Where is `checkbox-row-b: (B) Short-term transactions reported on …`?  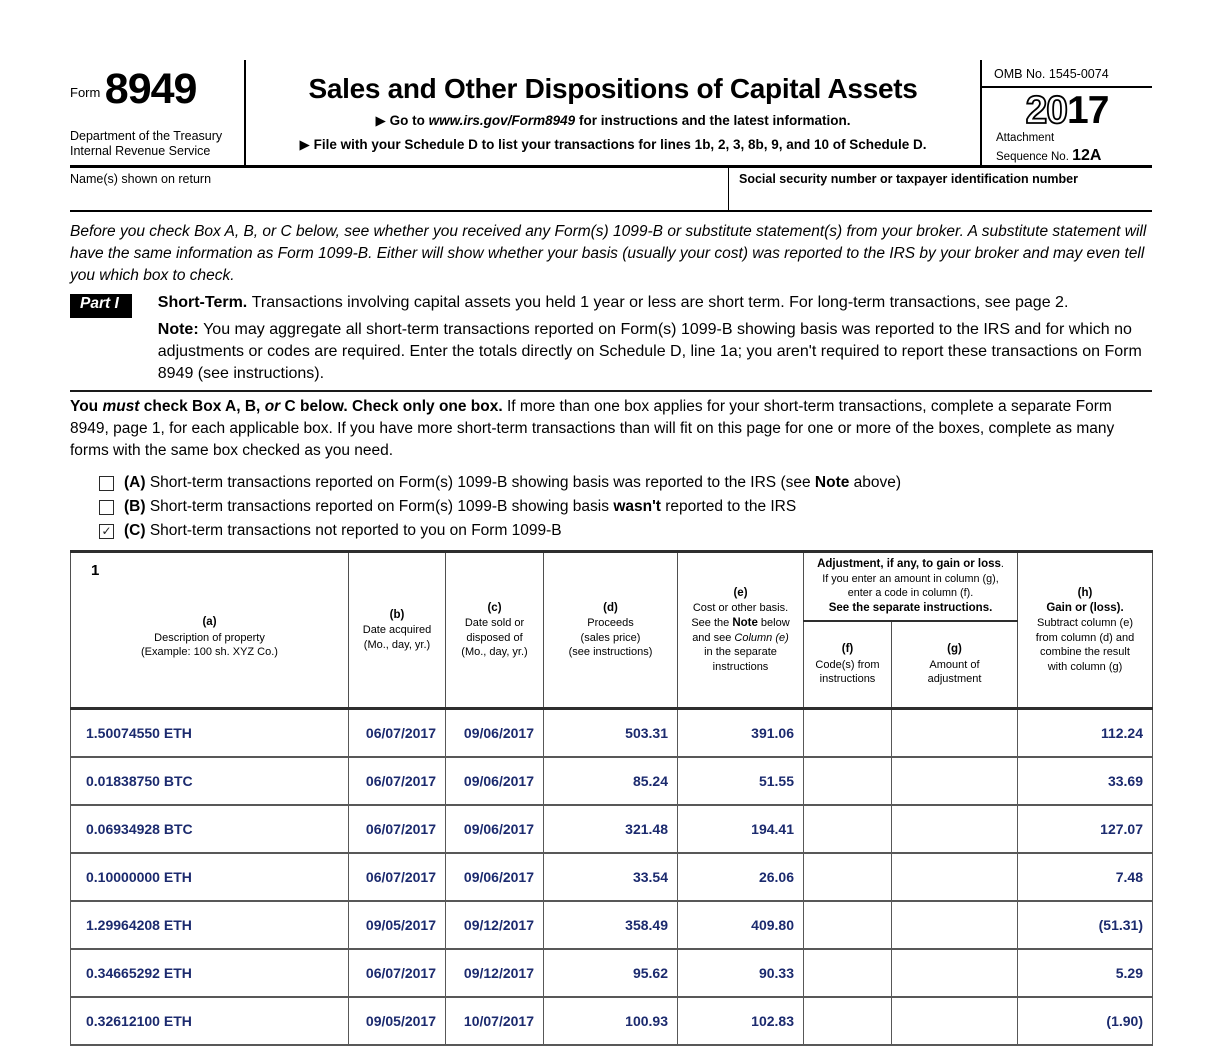 checkbox-row-b: (B) Short-term transactions reported on … is located at coordinates (625, 507).